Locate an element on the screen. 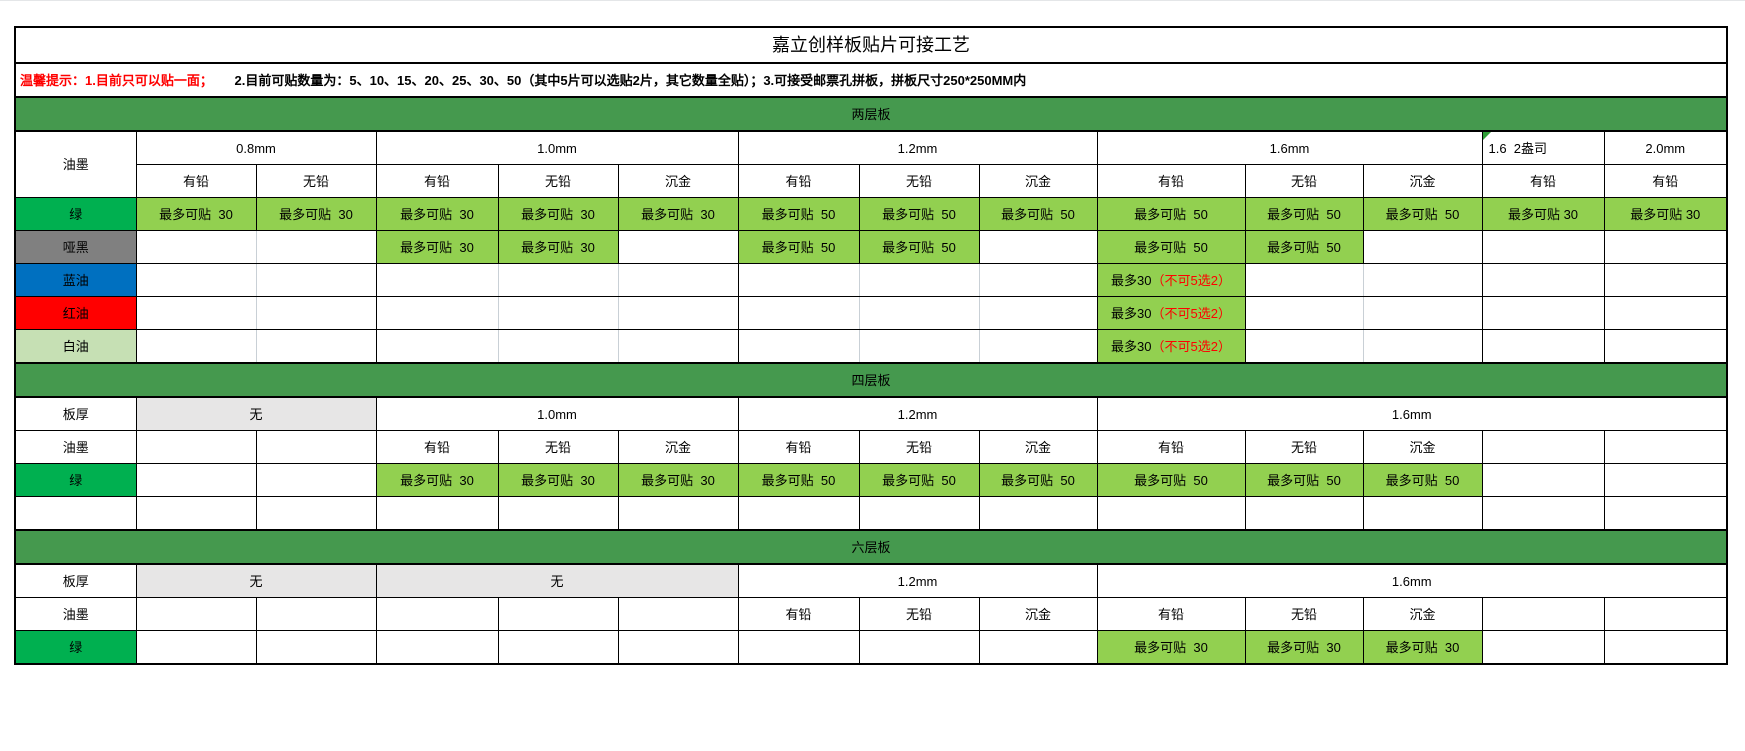 Image resolution: width=1745 pixels, height=751 pixels. comment-triangle-icon is located at coordinates (1487, 136).